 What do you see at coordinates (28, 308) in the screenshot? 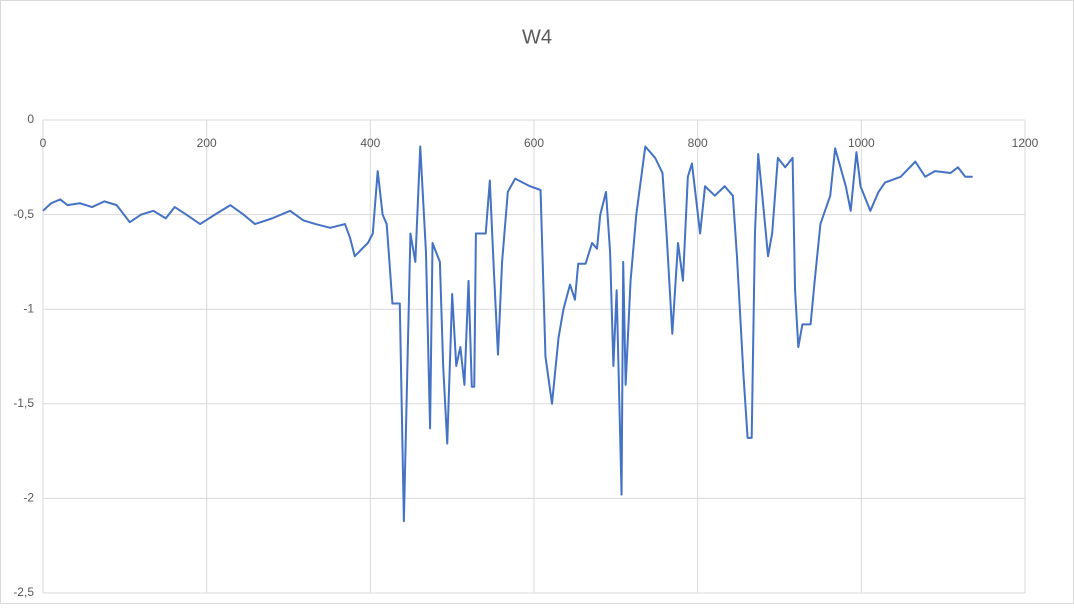
I see `y-tick-label: -1` at bounding box center [28, 308].